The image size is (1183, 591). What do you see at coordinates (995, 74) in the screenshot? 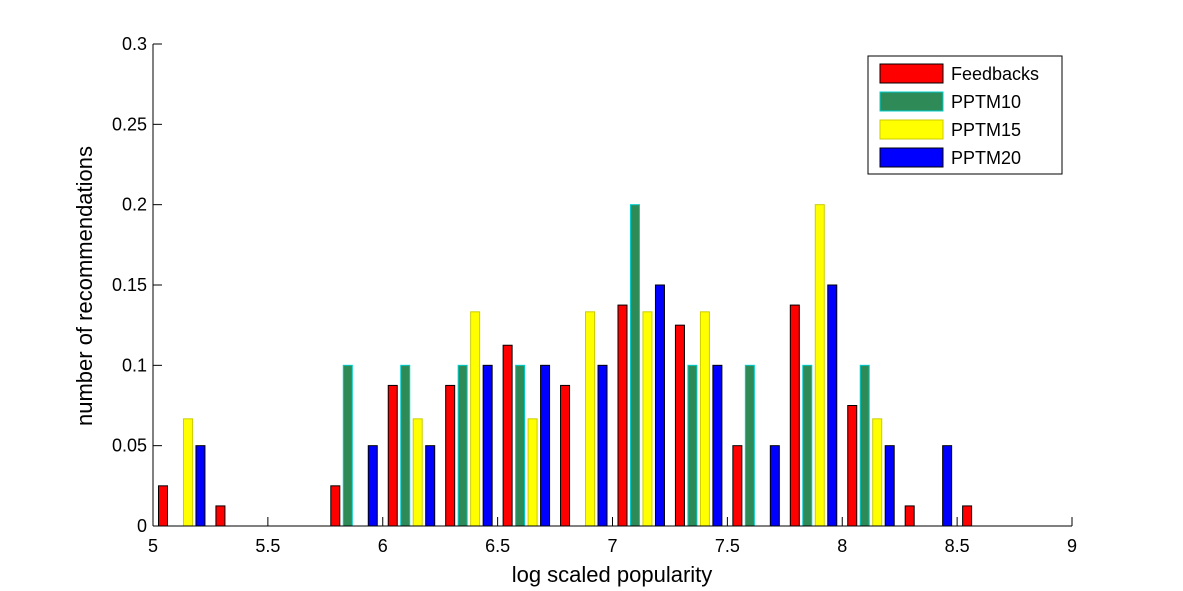
I see `legend-label-feedbacks: Feedbacks` at bounding box center [995, 74].